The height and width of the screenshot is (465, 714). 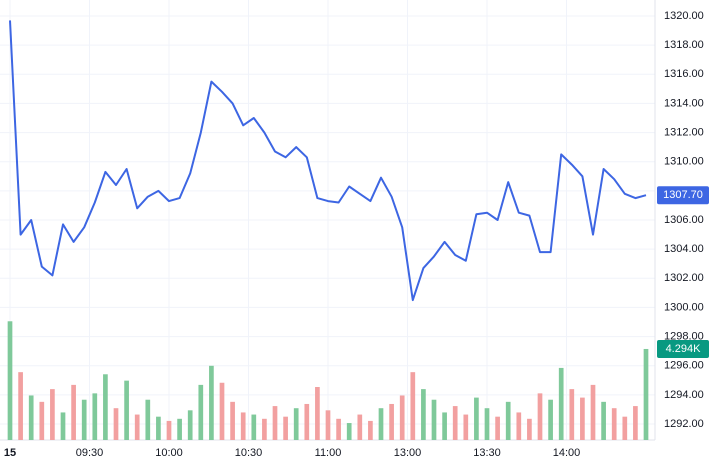 I want to click on y-tick-label: 1300.00, so click(x=684, y=307).